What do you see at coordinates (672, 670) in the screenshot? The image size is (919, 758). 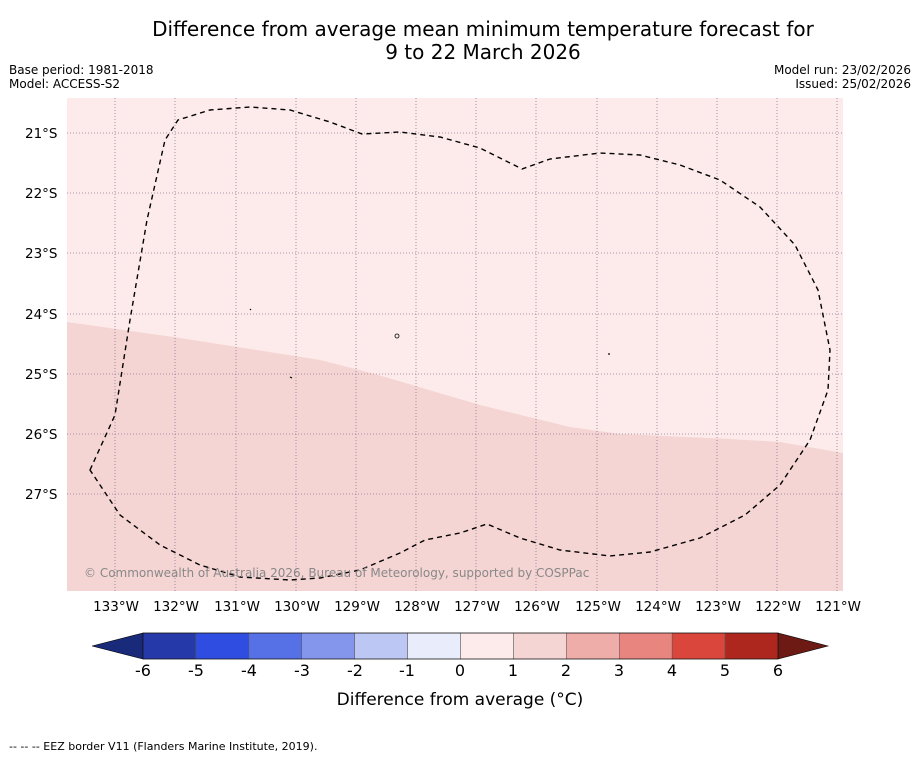 I see `colorbar-tick-label: 4` at bounding box center [672, 670].